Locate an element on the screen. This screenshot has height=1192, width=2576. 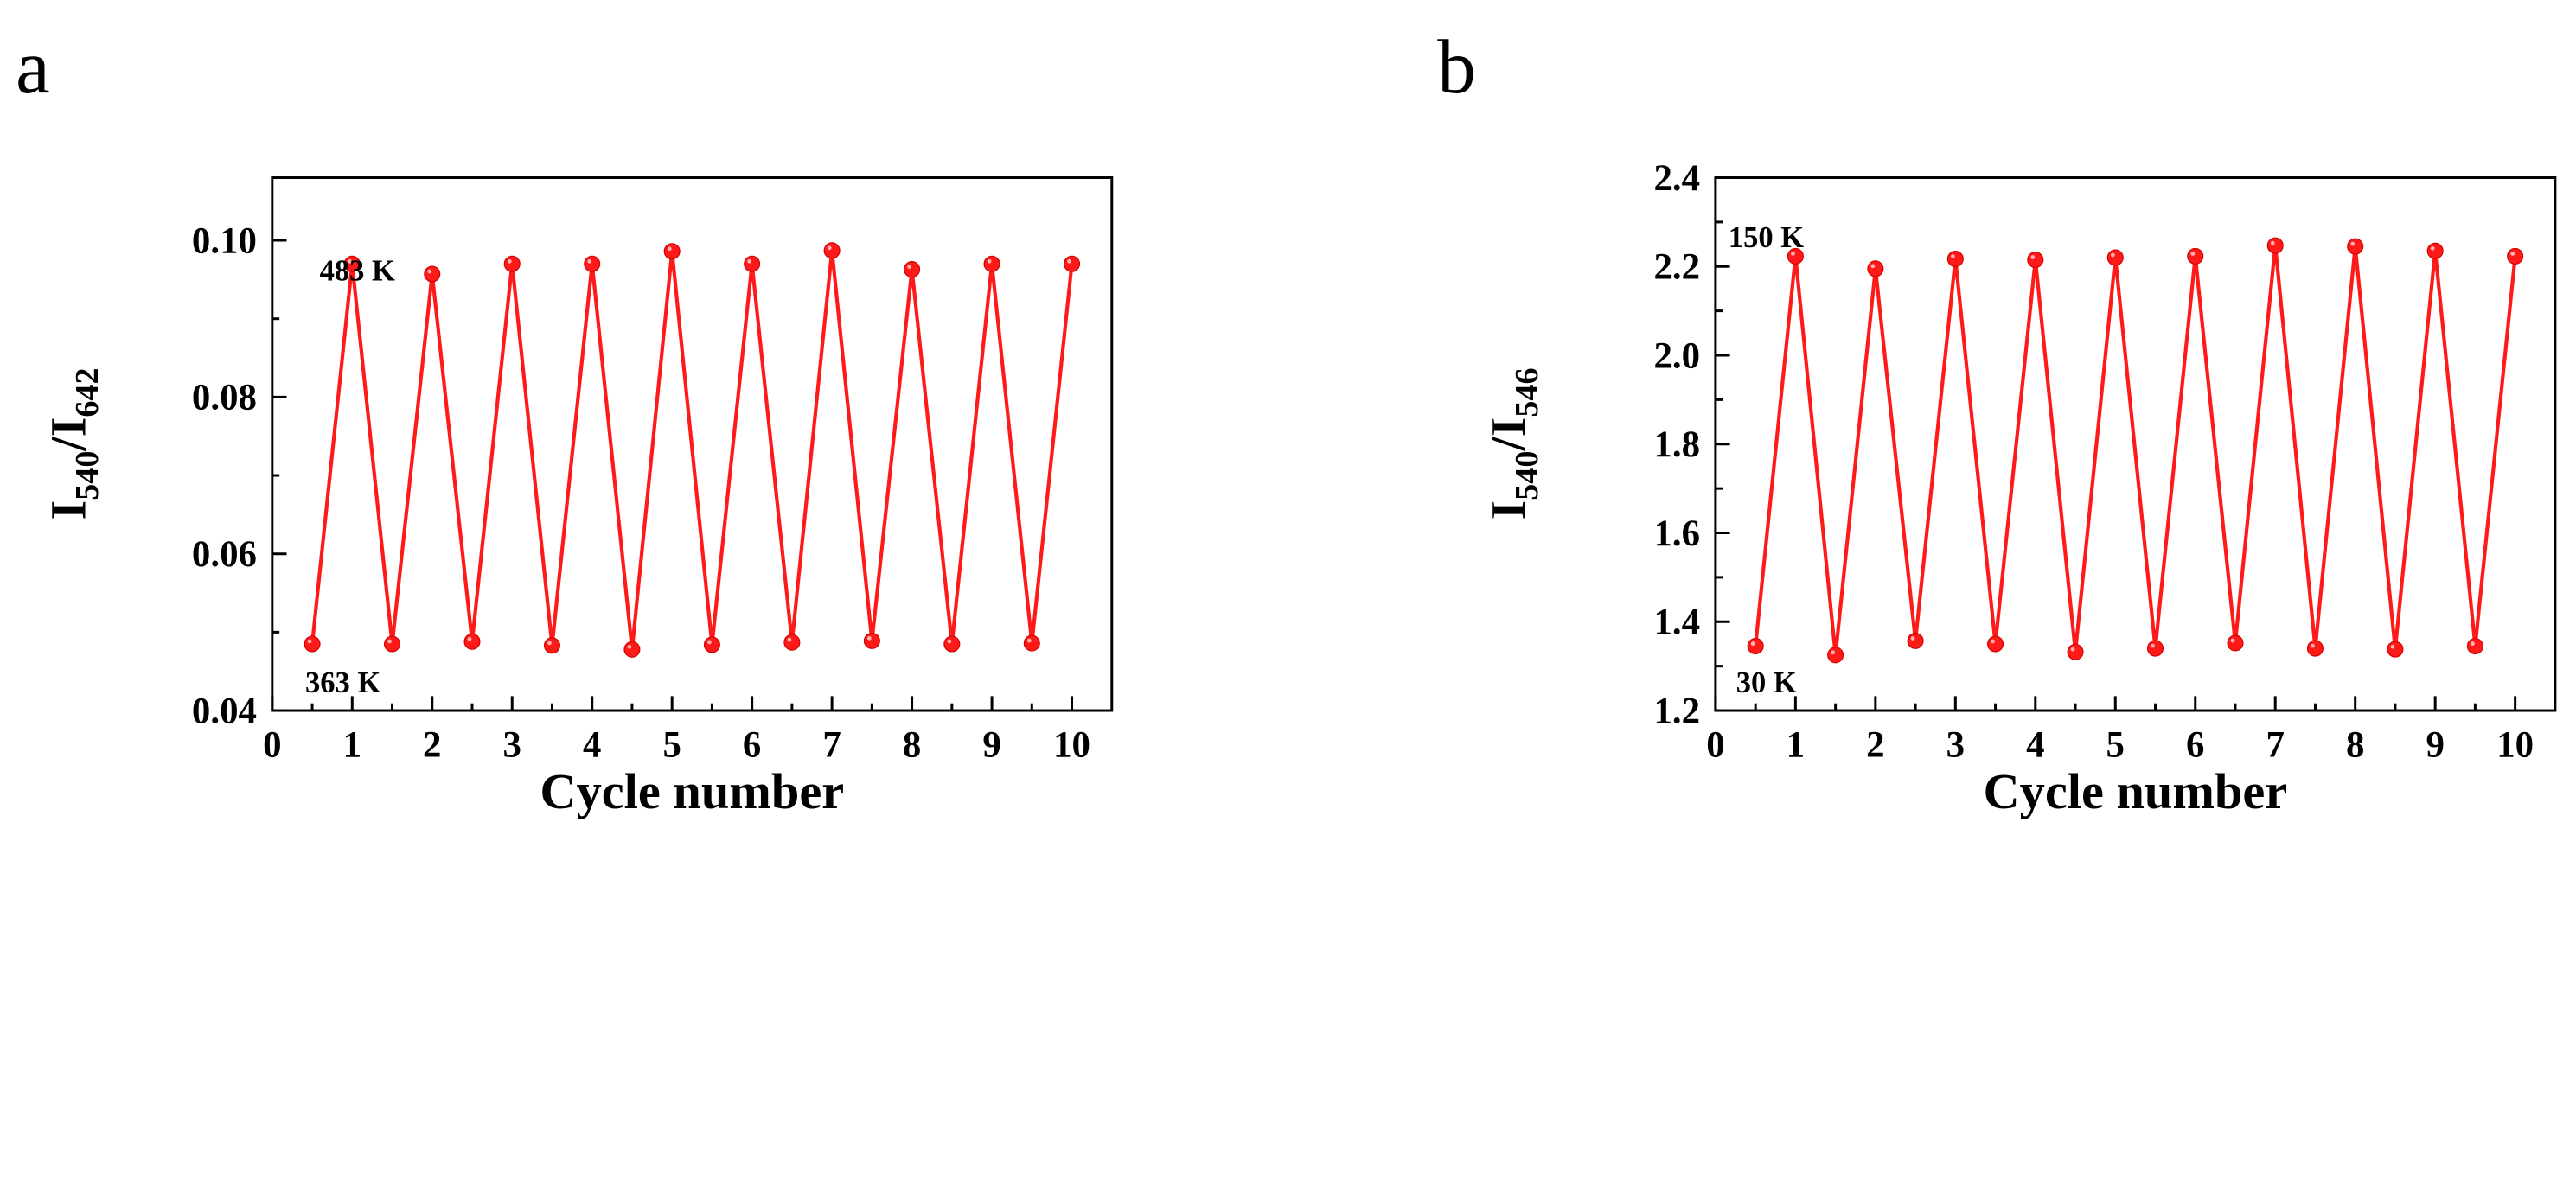
panel-a-annotation-high: 483 K is located at coordinates (357, 271).